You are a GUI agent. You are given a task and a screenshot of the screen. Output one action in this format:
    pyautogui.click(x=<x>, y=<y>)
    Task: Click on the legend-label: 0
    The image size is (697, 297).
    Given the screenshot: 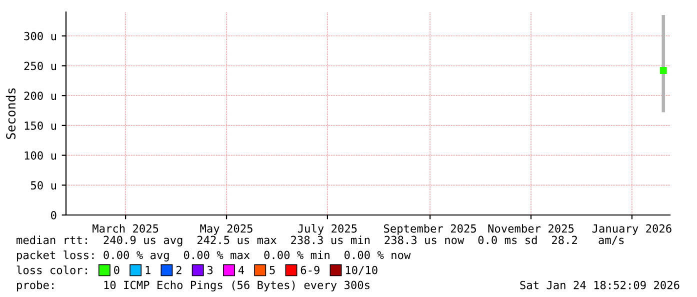 What is the action you would take?
    pyautogui.click(x=117, y=270)
    